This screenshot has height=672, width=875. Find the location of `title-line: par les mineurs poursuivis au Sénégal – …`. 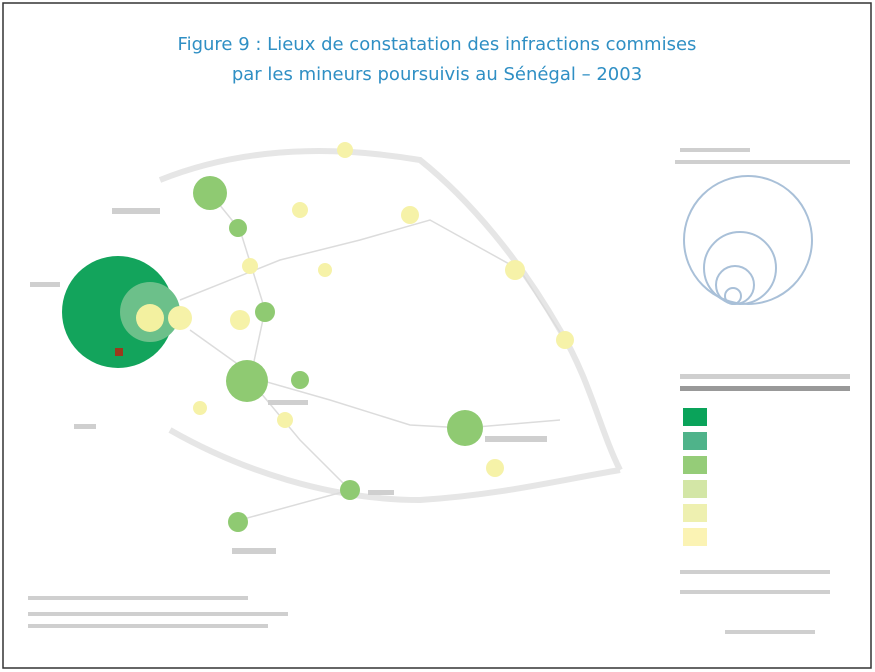

title-line: par les mineurs poursuivis au Sénégal – … is located at coordinates (437, 74).